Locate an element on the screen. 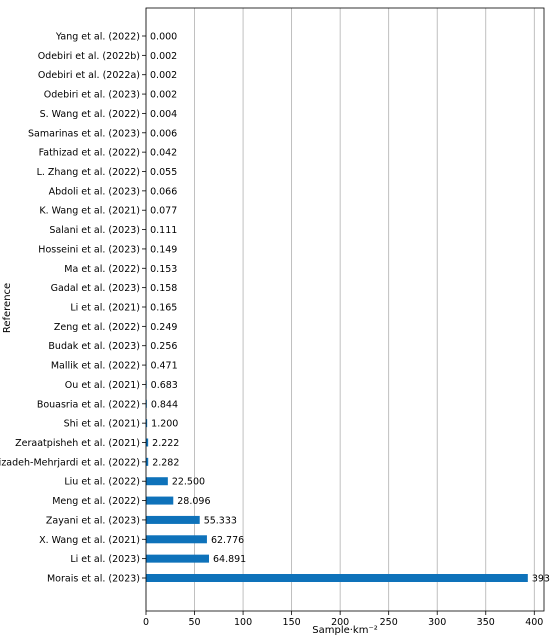 The width and height of the screenshot is (550, 639). y-tick-label: Fathizad et al. (2022) is located at coordinates (89, 153).